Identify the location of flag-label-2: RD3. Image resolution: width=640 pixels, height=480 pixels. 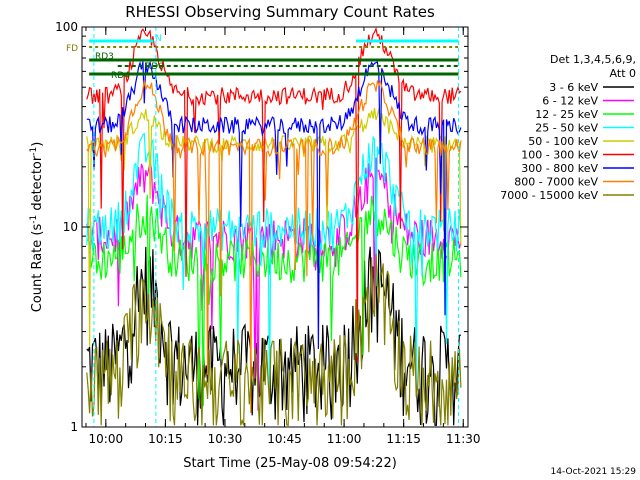
(104, 57).